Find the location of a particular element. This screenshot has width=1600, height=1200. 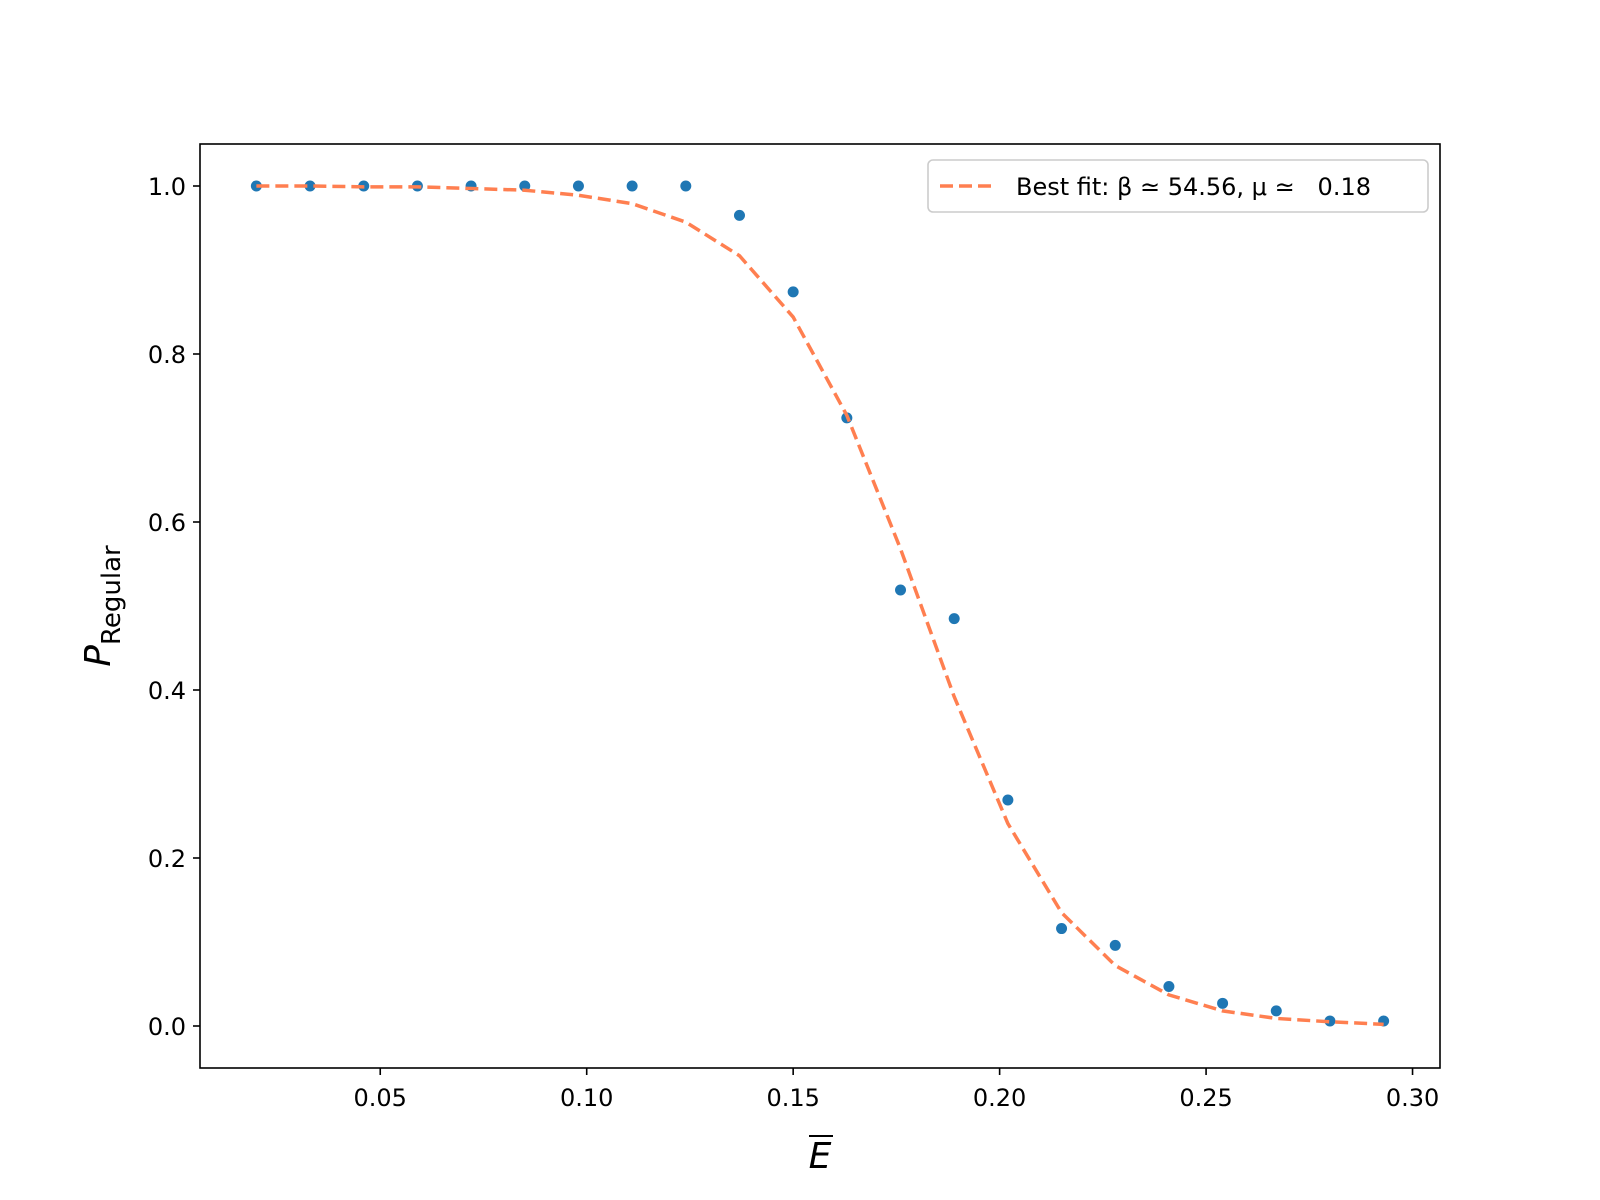

y-tick-label: 0.8 is located at coordinates (167, 355).